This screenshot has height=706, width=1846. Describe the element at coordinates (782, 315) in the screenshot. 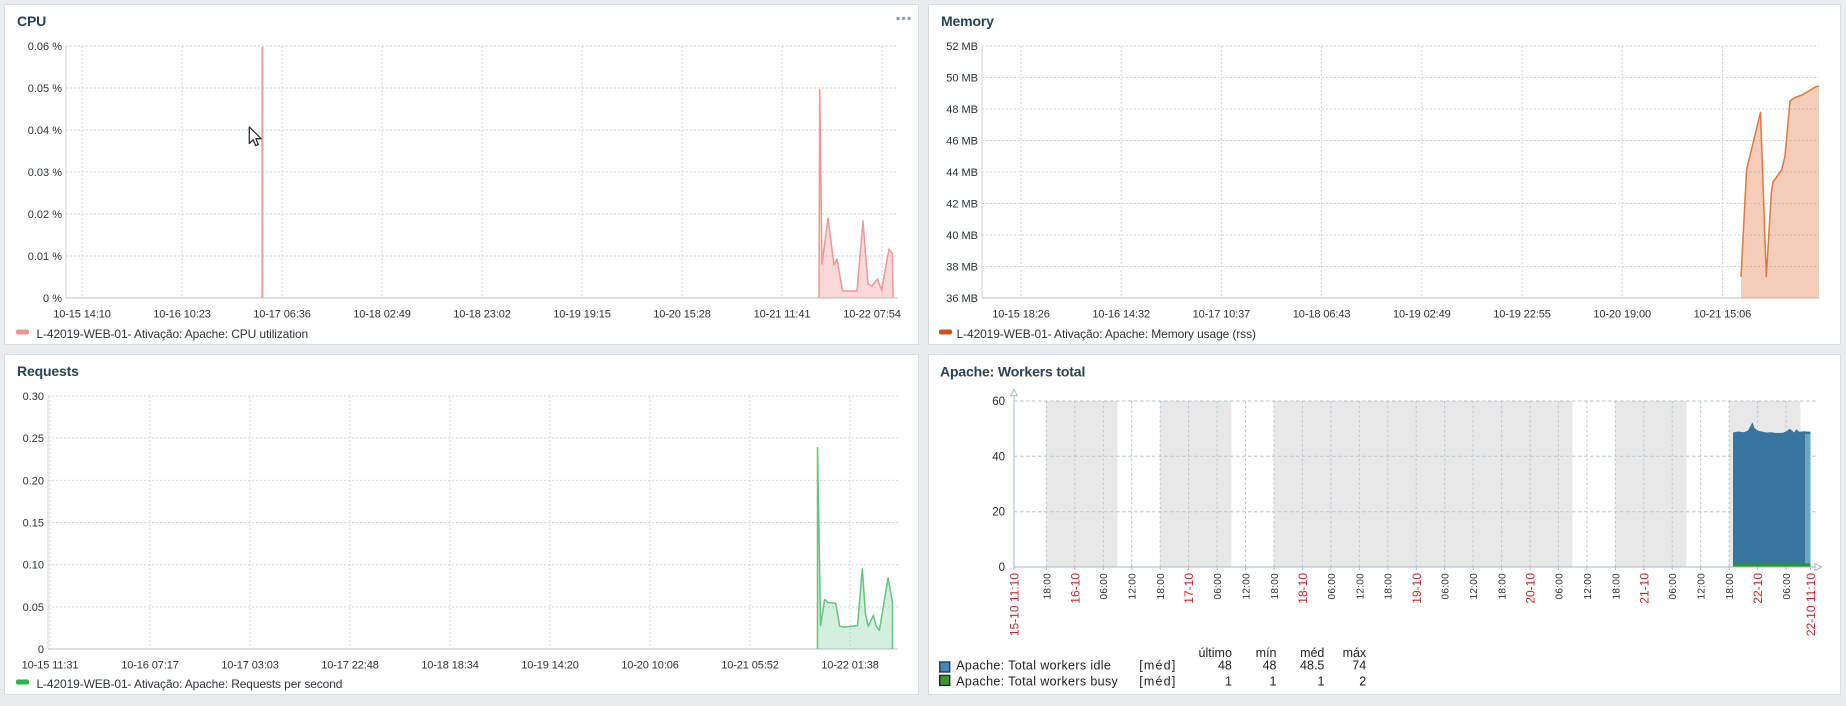

I see `svg-text: 10-21 11:41` at that location.